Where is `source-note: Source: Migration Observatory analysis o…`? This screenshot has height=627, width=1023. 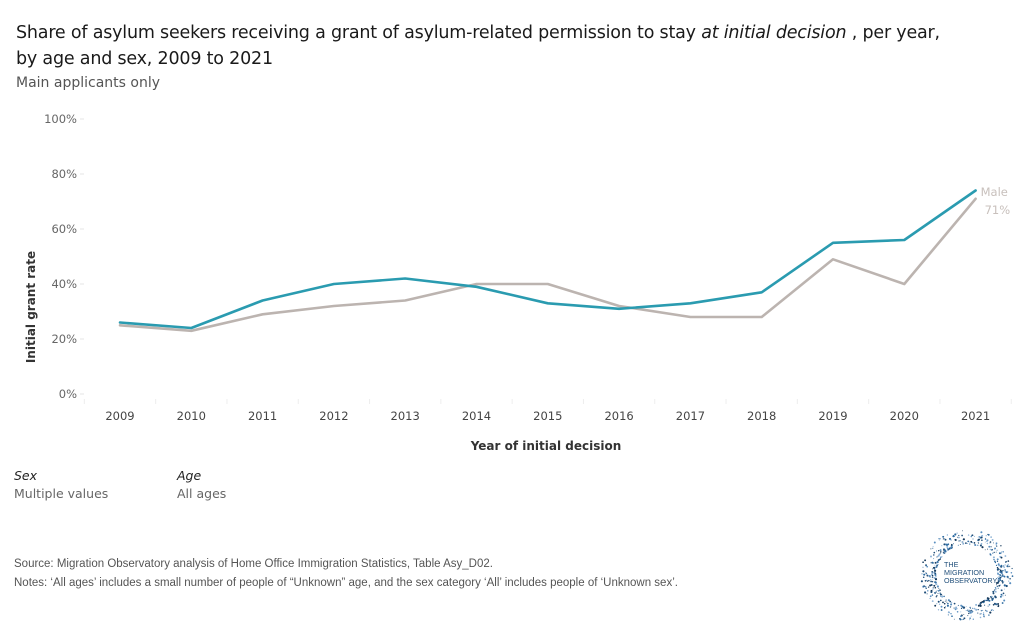
source-note: Source: Migration Observatory analysis o… is located at coordinates (253, 564).